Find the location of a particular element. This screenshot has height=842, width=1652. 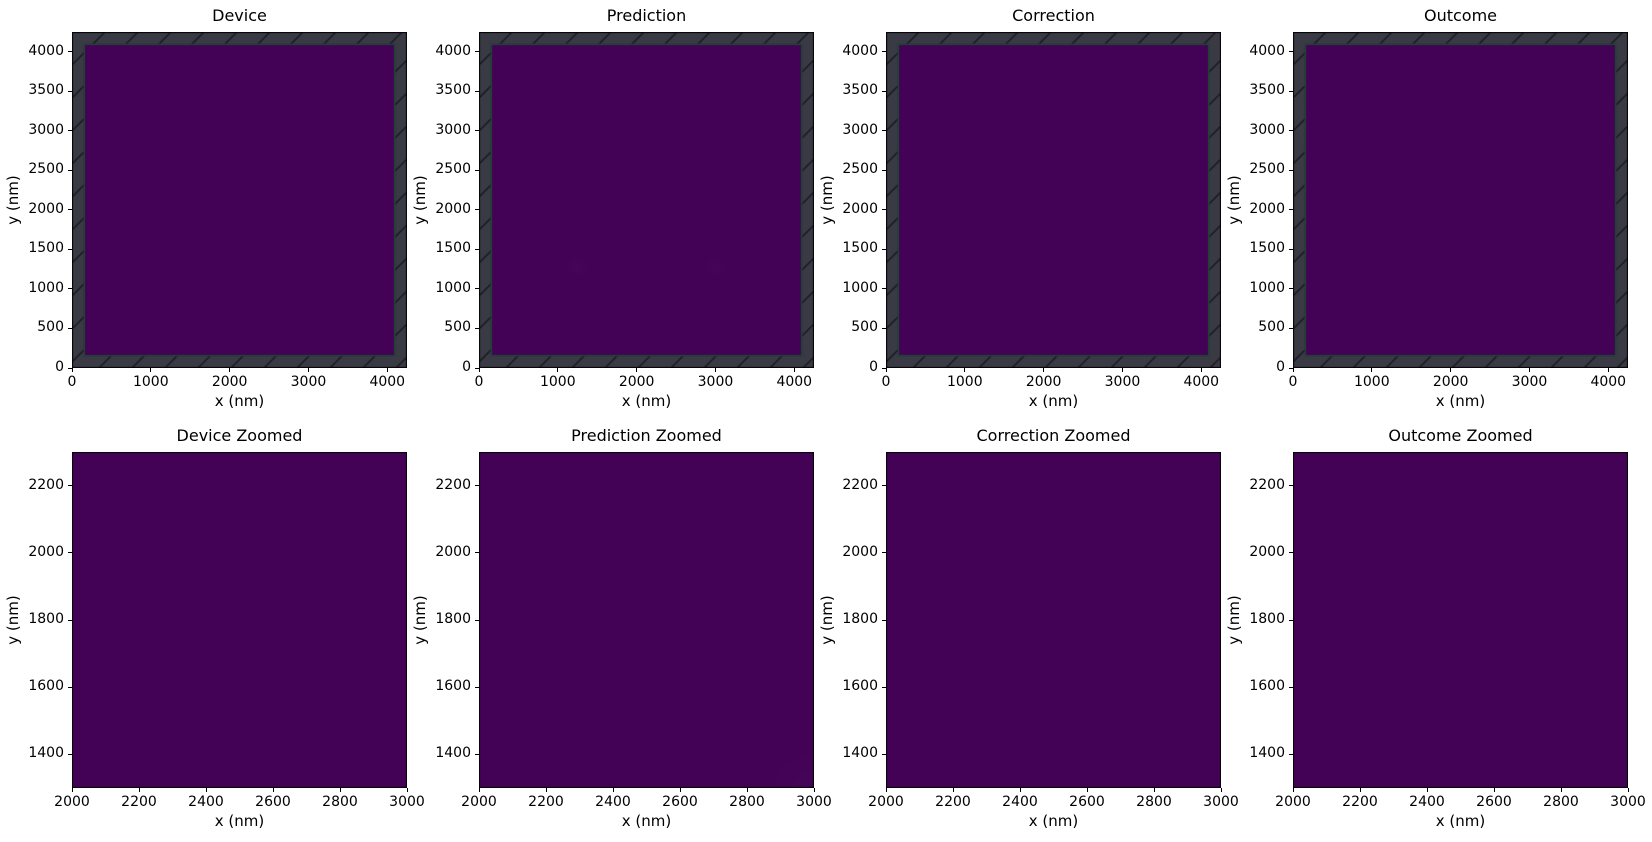

y-tick-label: 3000 is located at coordinates (453, 129).